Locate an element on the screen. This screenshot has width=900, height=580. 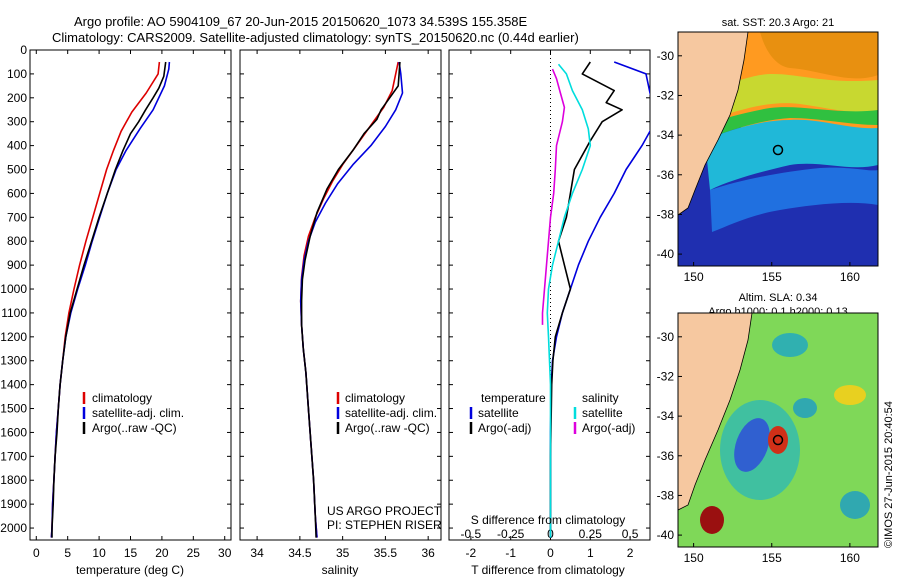
sla-map-ticks: 150 155 160 -30 -32 -34 -36 -38 -40 is located at coordinates (759, 447).